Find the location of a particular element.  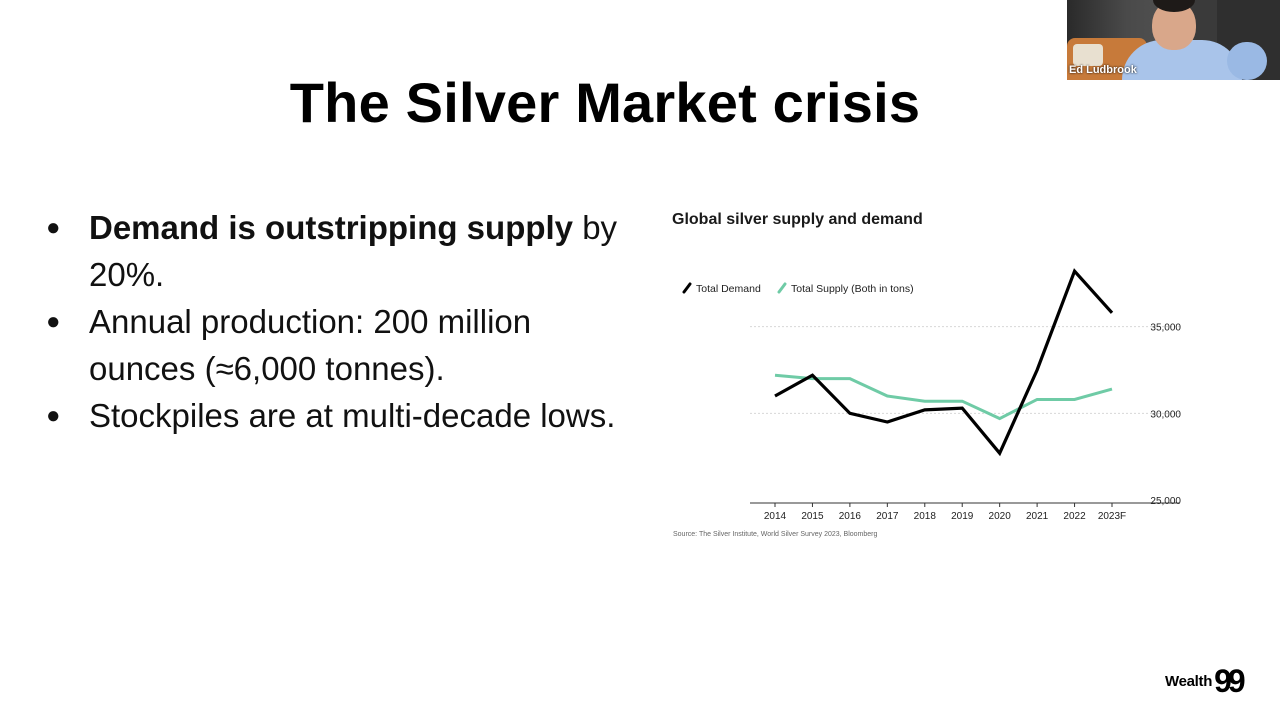

bullet-text: Stockpiles are at multi-decade lows. is located at coordinates (352, 415).